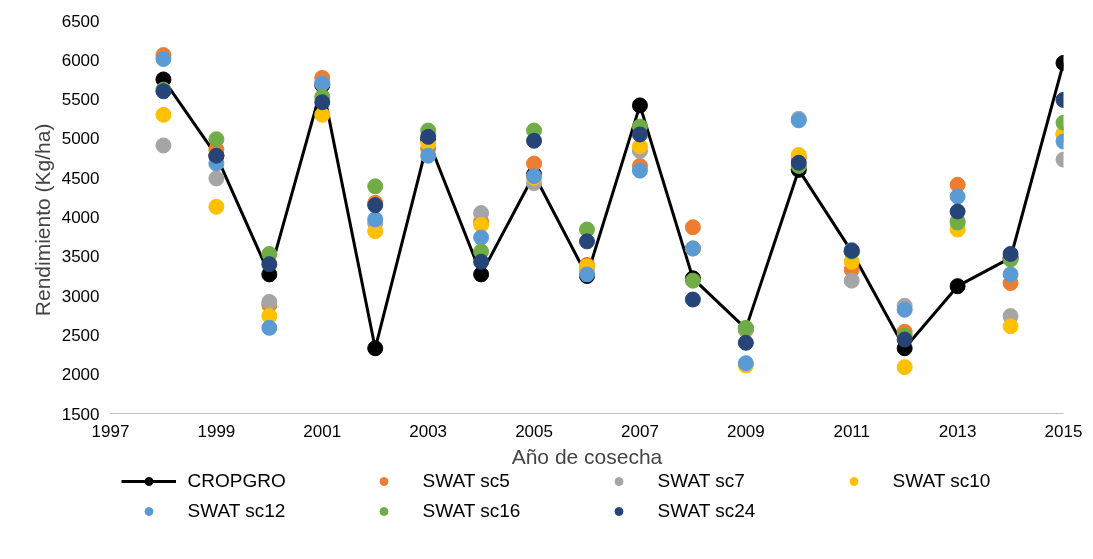  Describe the element at coordinates (216, 431) in the screenshot. I see `x-tick-label: 1999` at that location.